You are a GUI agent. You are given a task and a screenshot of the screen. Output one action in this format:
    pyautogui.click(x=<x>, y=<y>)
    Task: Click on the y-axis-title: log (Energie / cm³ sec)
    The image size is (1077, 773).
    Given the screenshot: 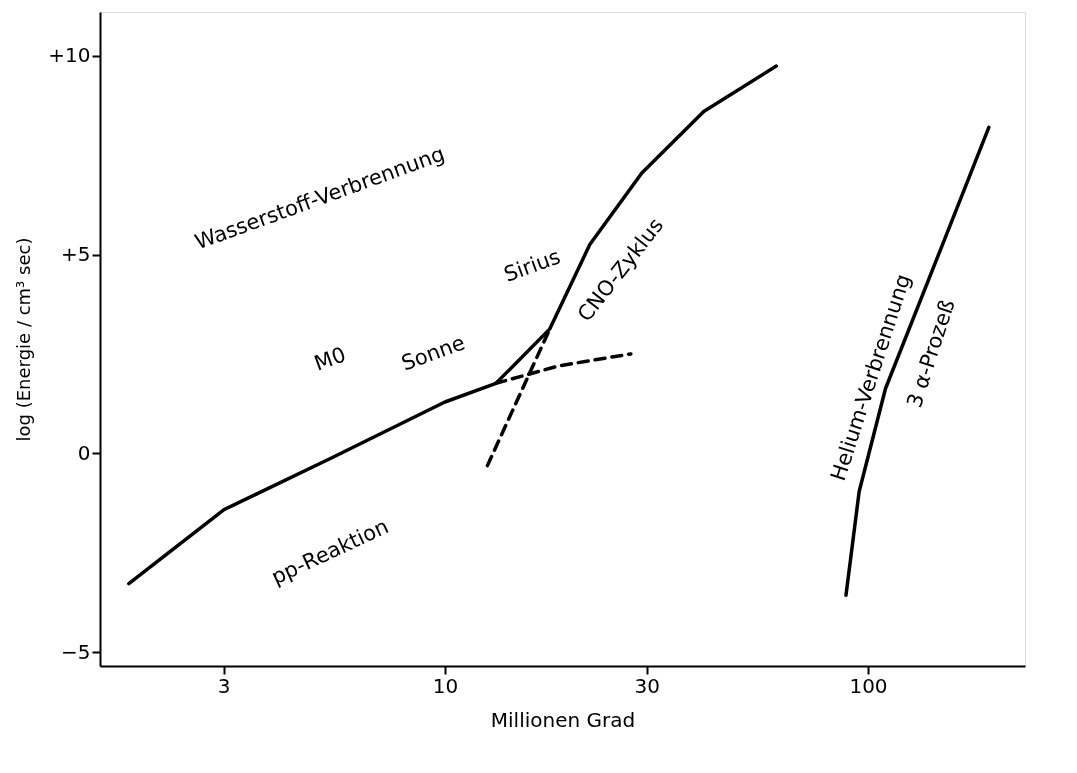 What is the action you would take?
    pyautogui.click(x=24, y=339)
    